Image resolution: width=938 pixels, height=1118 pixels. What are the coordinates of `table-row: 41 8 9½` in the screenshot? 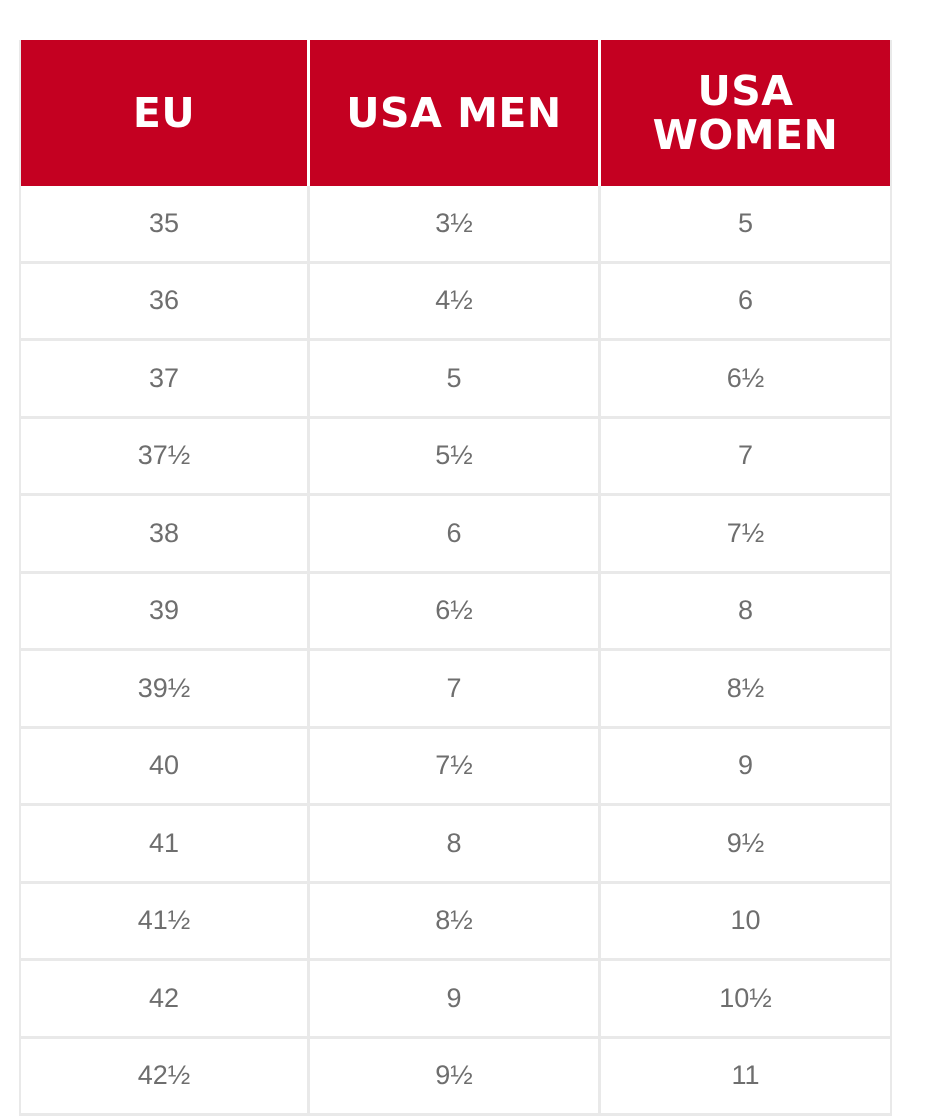 It's located at (455, 845).